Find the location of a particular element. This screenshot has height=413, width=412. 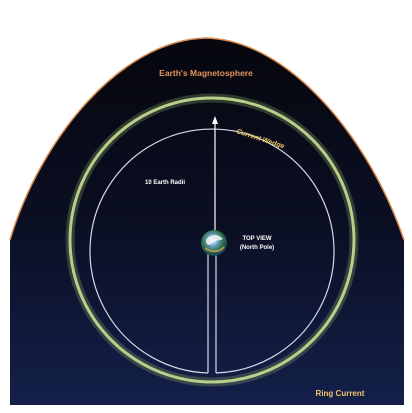

radius-label: 10 Earth Radii is located at coordinates (165, 183).